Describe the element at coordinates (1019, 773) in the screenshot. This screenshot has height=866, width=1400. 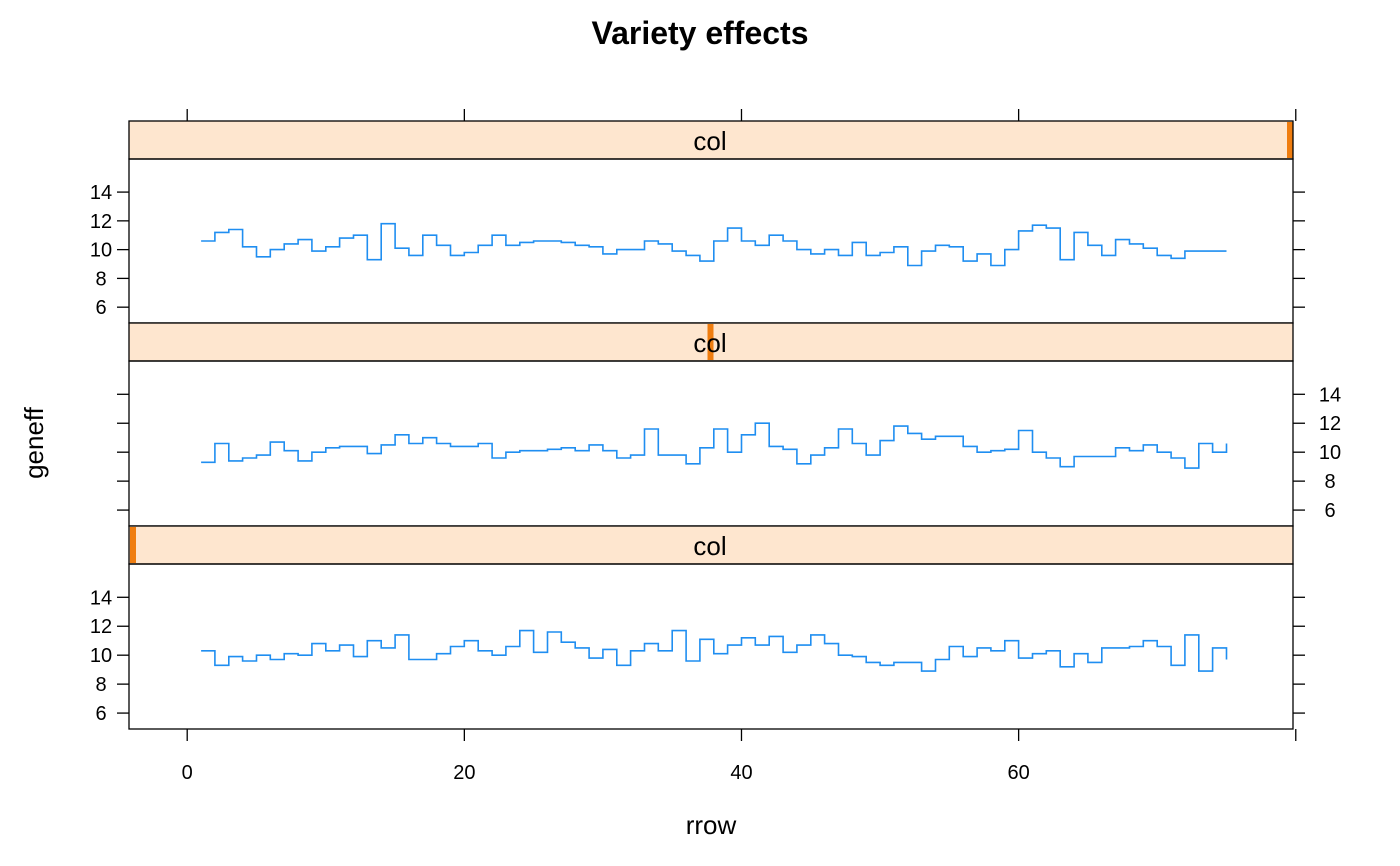
I see `x-tick-label: 60` at that location.